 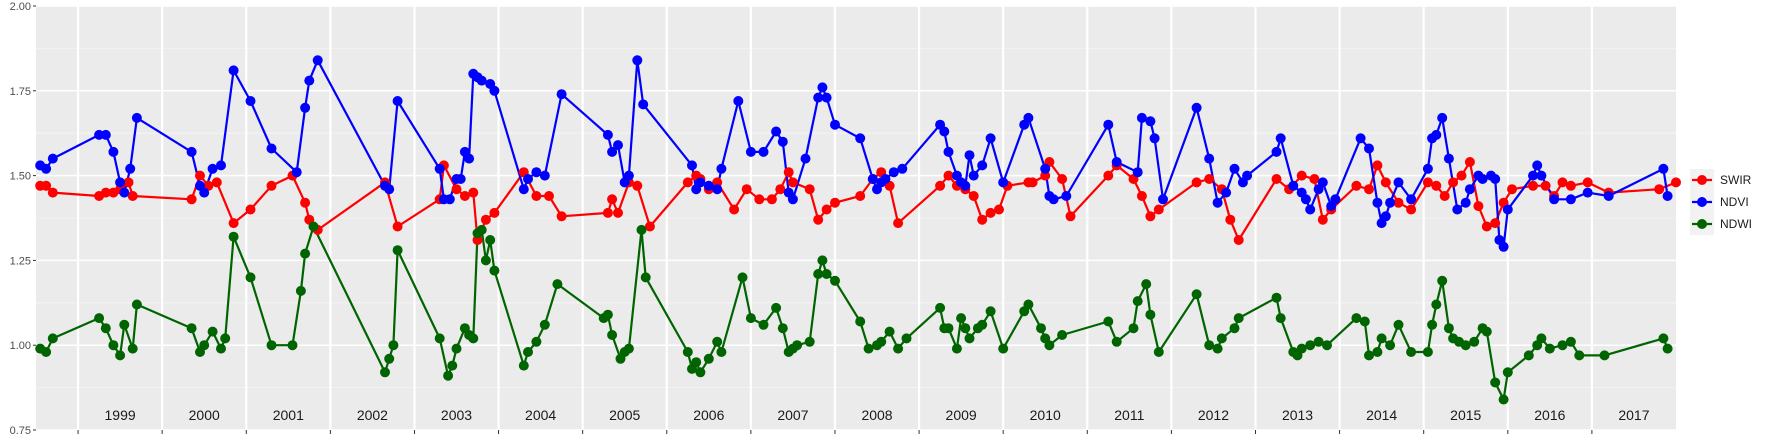 What do you see at coordinates (1549, 415) in the screenshot?
I see `year-label: 2016` at bounding box center [1549, 415].